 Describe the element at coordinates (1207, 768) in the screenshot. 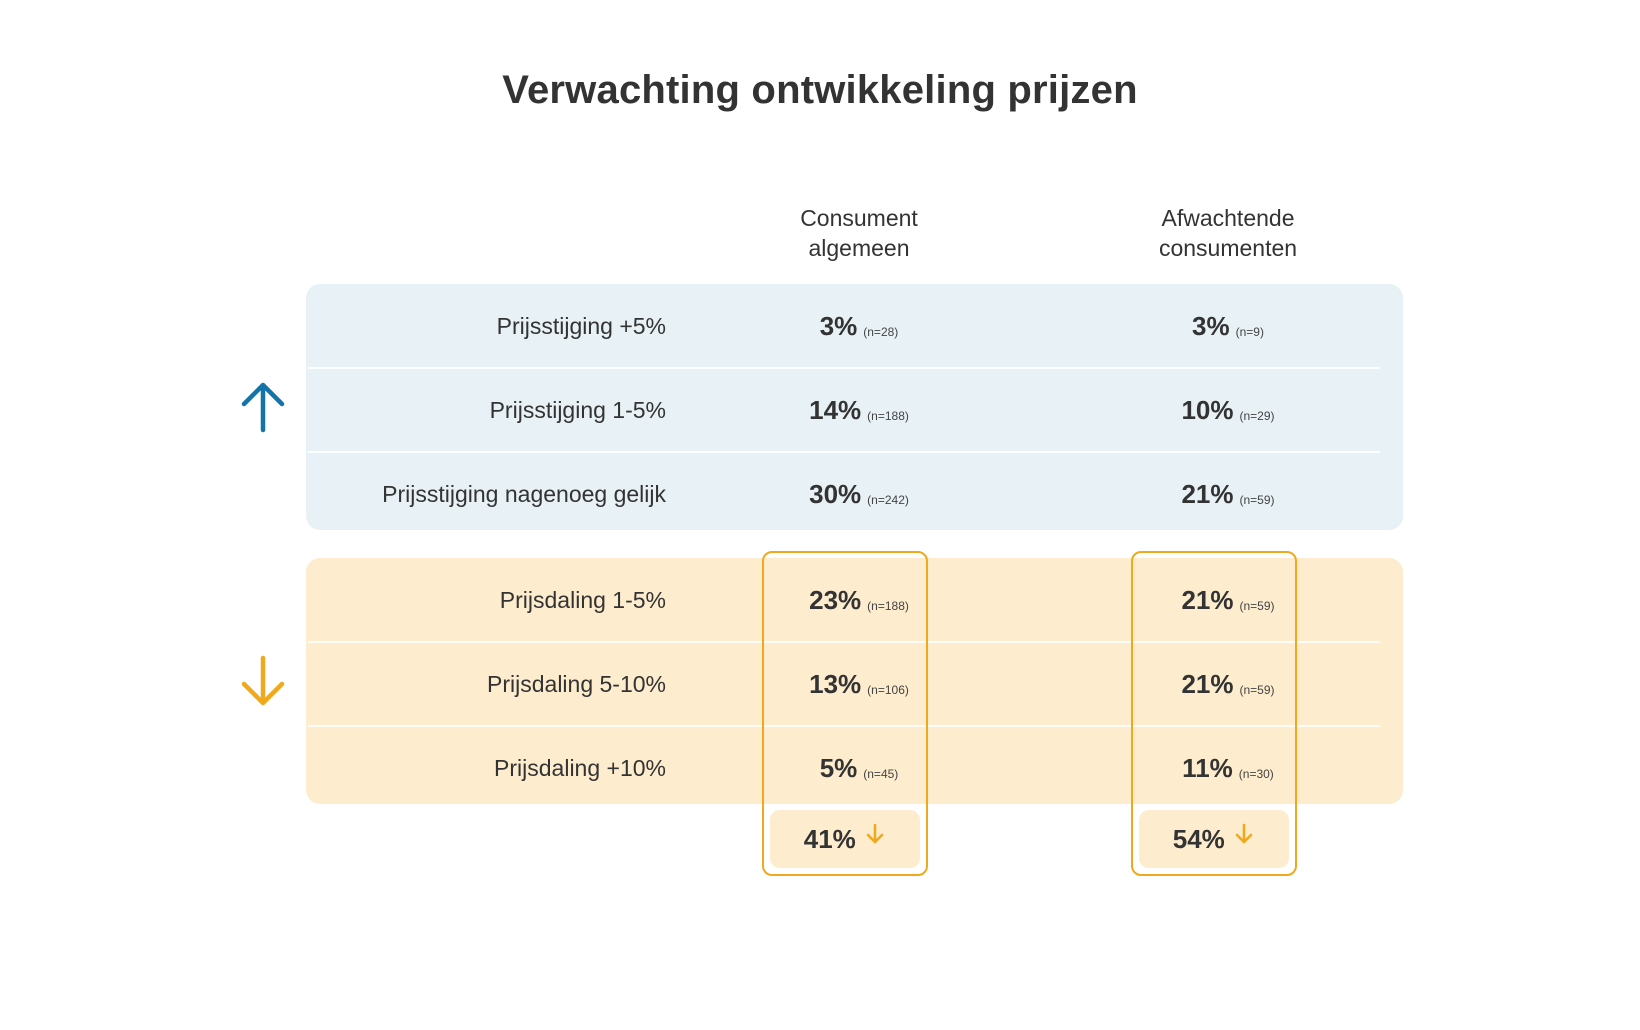

I see `percentage-value: 11%` at that location.